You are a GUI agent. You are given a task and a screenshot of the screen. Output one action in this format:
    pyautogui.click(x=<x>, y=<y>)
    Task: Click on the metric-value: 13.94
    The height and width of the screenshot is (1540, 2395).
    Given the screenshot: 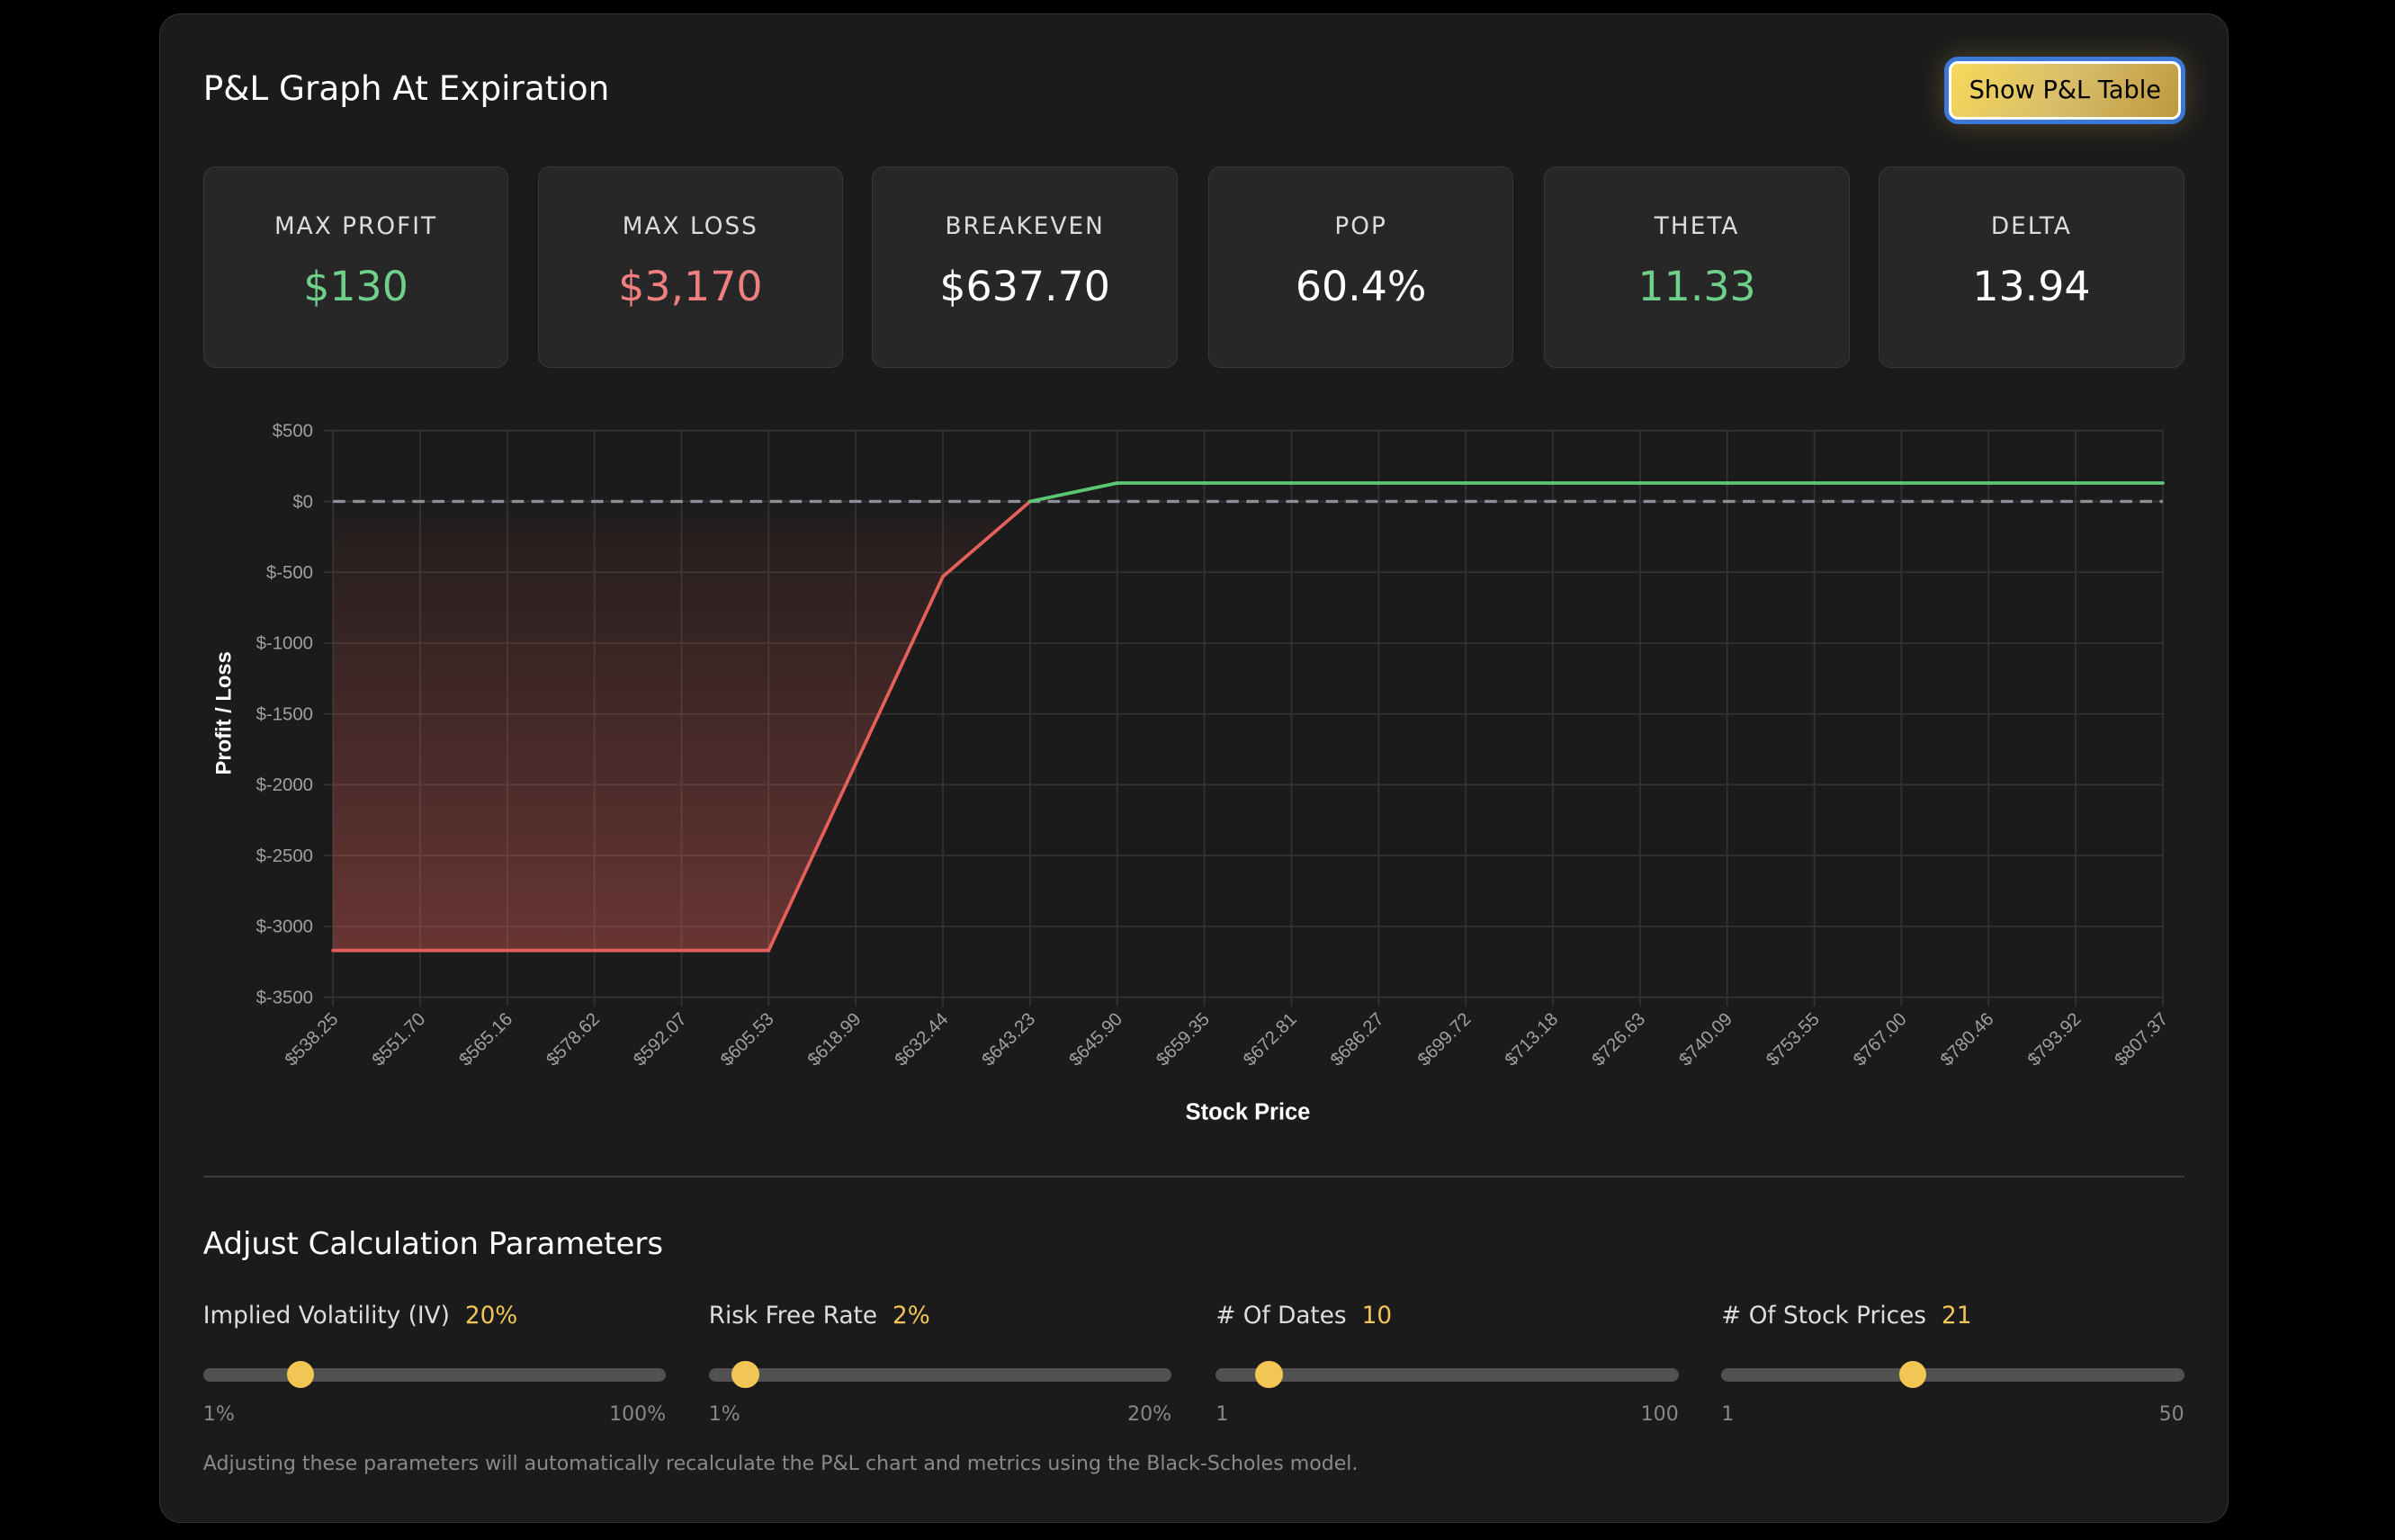 What is the action you would take?
    pyautogui.click(x=2031, y=286)
    